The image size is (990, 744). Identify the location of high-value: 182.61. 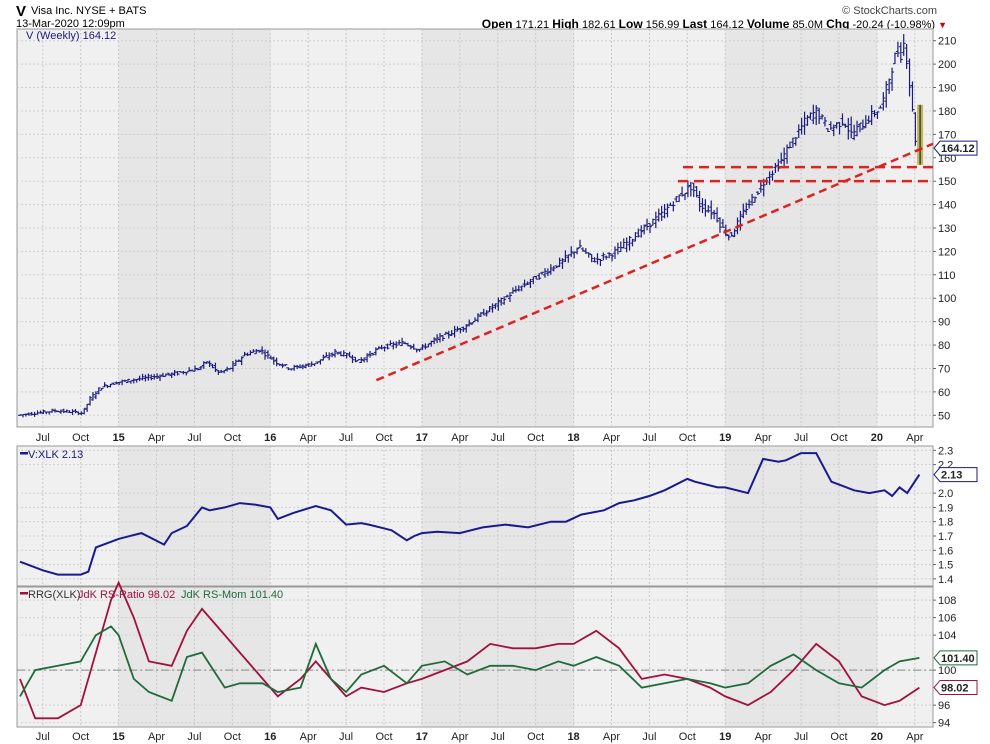
(598, 25).